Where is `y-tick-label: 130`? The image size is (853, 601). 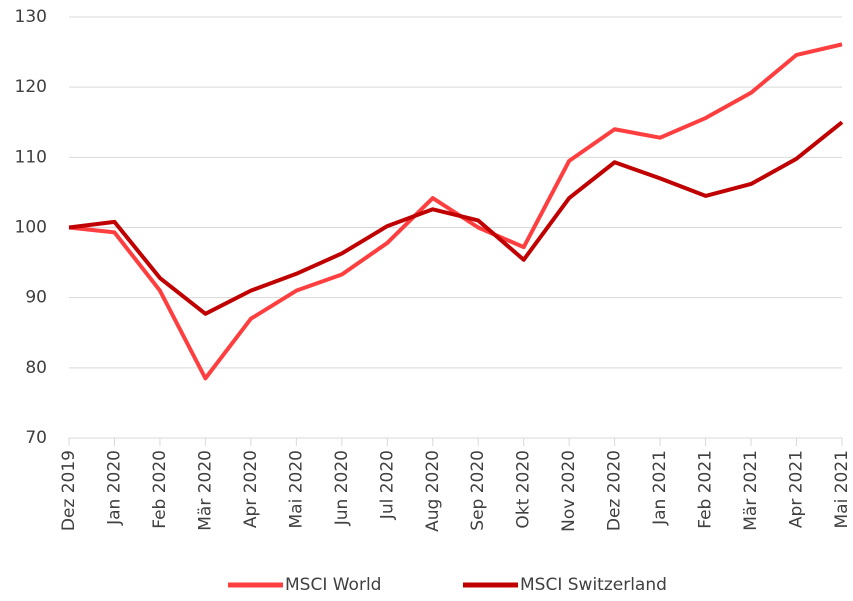
y-tick-label: 130 is located at coordinates (31, 17).